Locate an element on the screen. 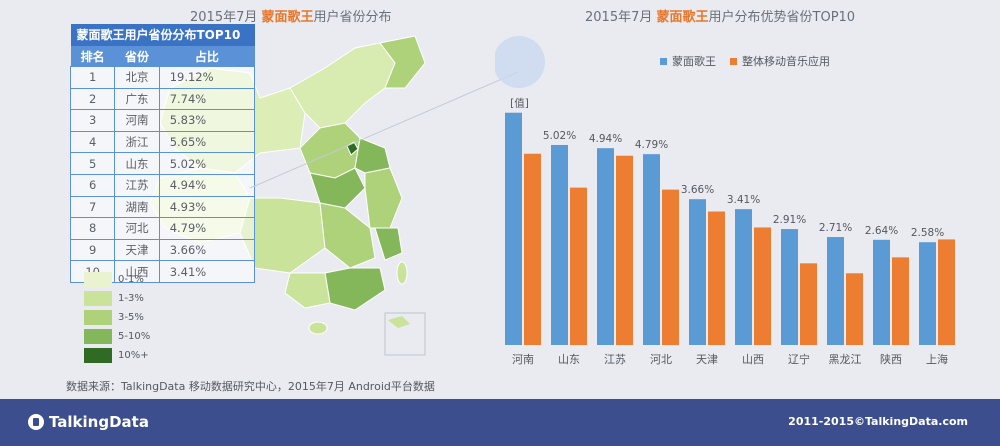 The height and width of the screenshot is (446, 1000). map-legend-item: 3-5% is located at coordinates (117, 317).